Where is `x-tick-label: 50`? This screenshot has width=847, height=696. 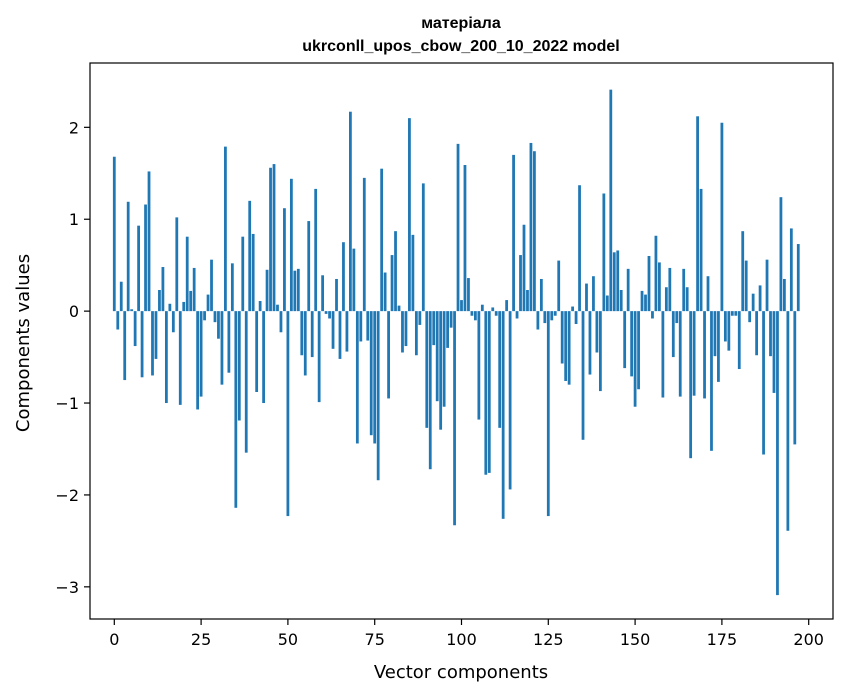 x-tick-label: 50 is located at coordinates (288, 639).